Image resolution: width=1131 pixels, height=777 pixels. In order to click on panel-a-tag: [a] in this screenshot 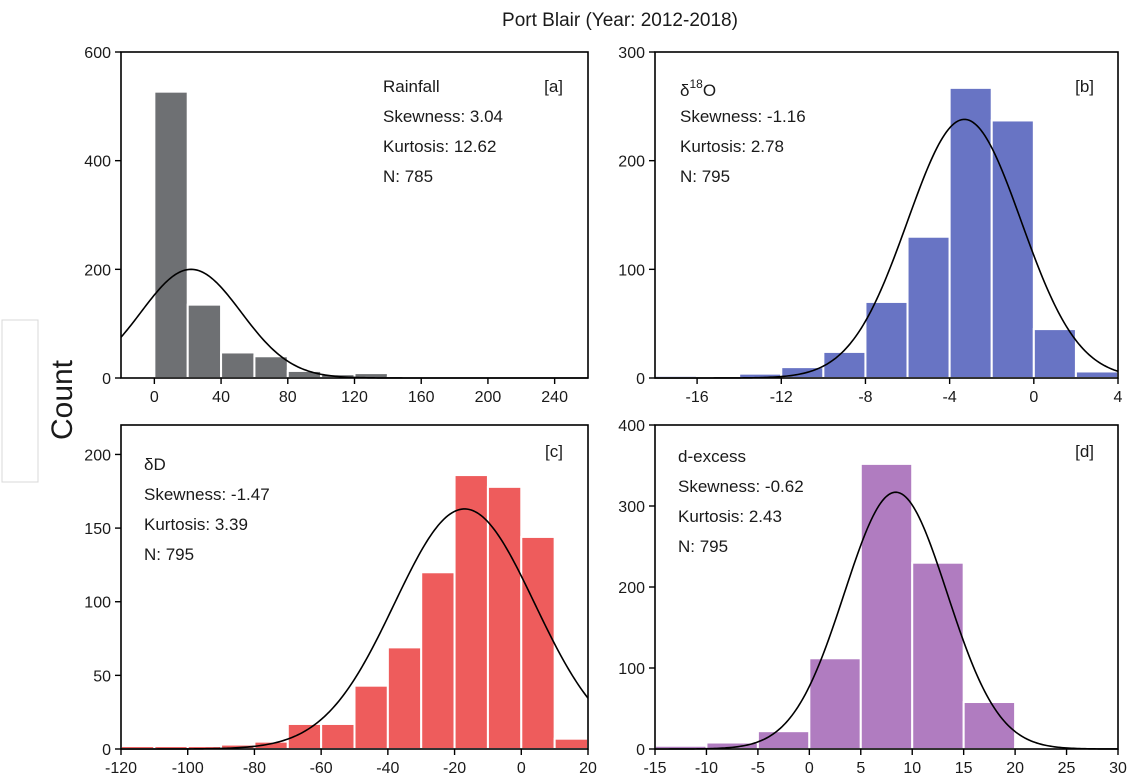, I will do `click(553, 86)`.